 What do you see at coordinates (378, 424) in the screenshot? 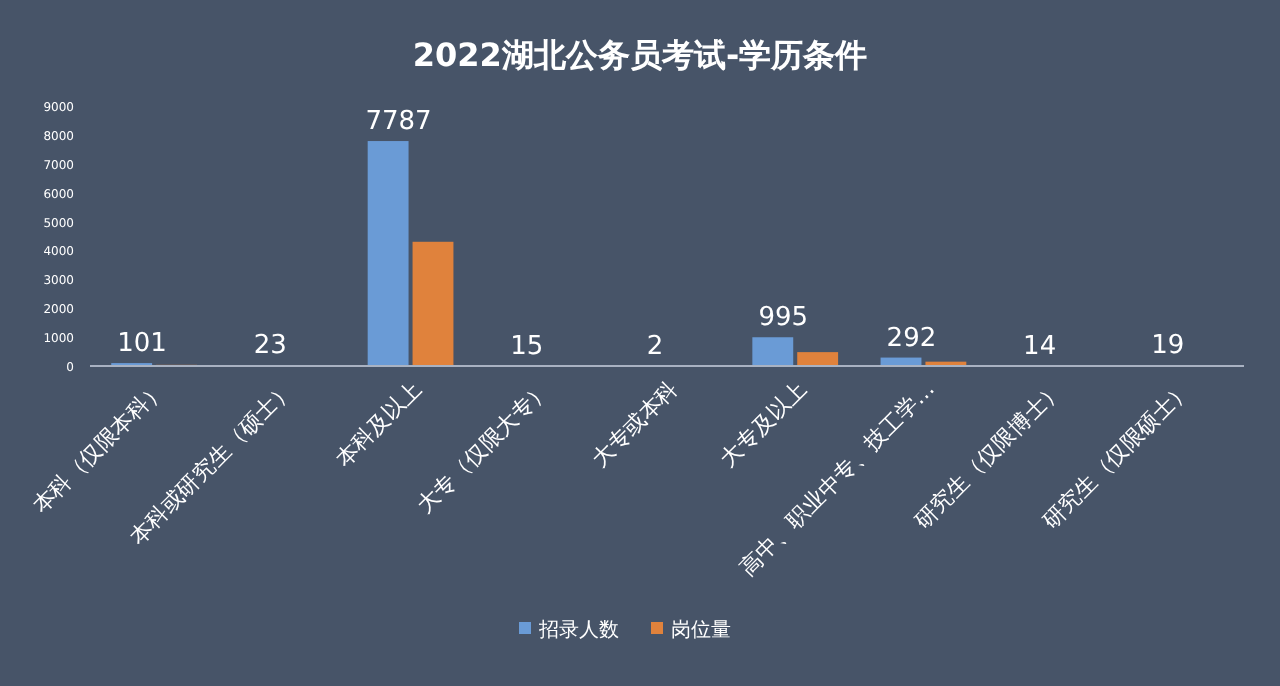
I see `x-tick-label: 本科及以上` at bounding box center [378, 424].